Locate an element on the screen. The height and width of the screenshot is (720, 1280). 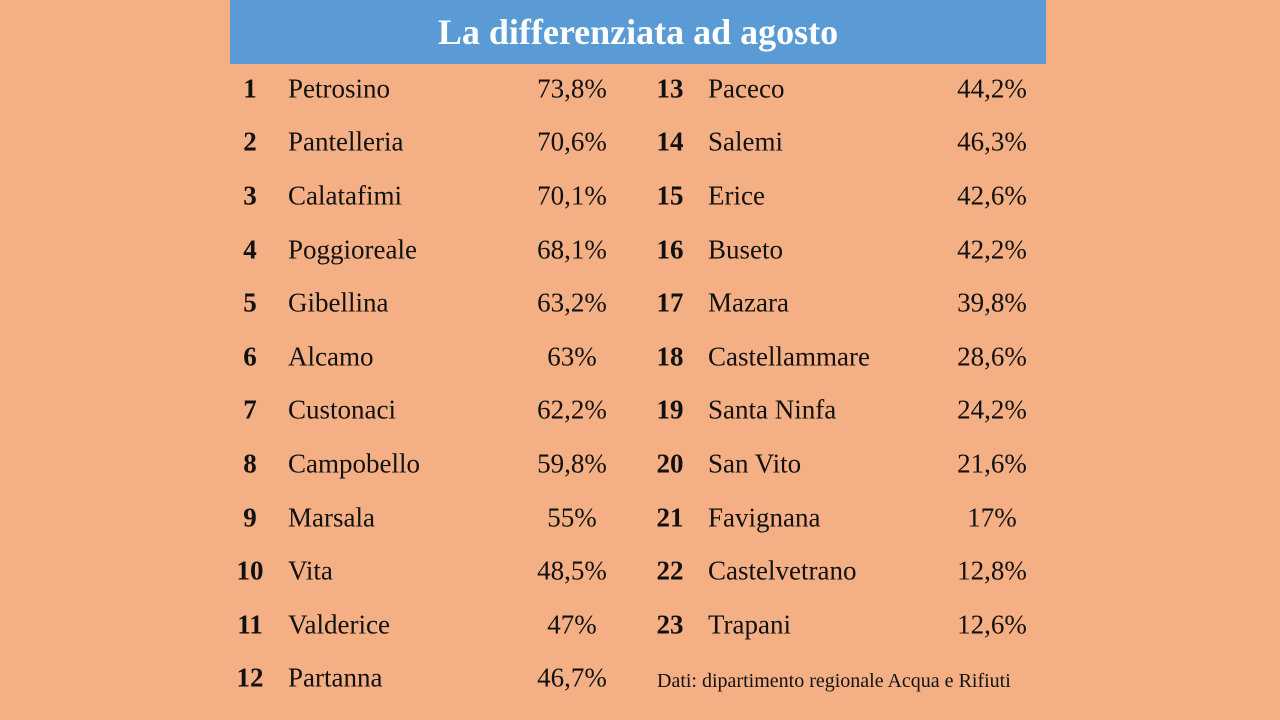
rank-number: 13 is located at coordinates (670, 88).